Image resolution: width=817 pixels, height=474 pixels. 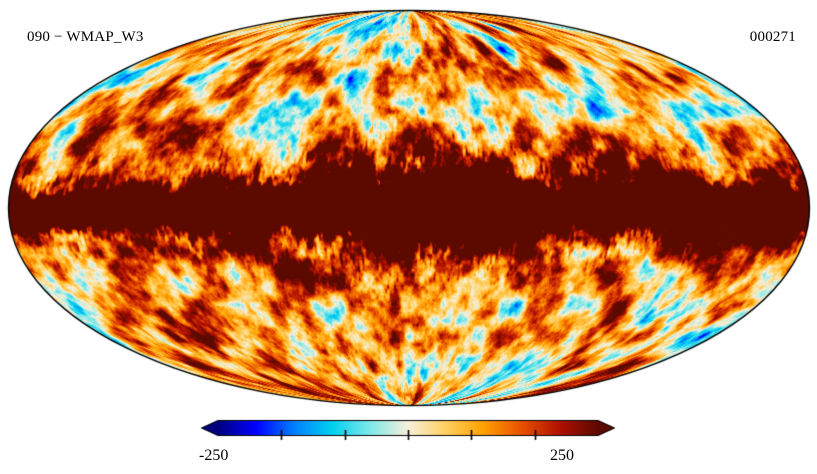 What do you see at coordinates (562, 455) in the screenshot?
I see `colorbar-max-label: 250` at bounding box center [562, 455].